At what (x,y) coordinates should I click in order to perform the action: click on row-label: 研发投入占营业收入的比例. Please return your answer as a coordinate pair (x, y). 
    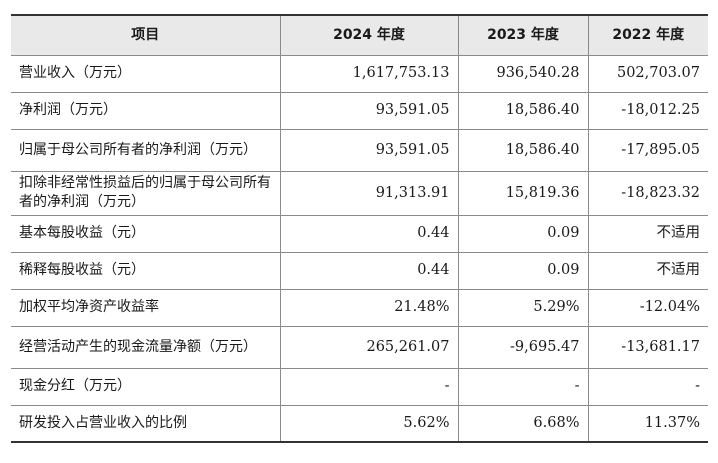
    Looking at the image, I should click on (146, 423).